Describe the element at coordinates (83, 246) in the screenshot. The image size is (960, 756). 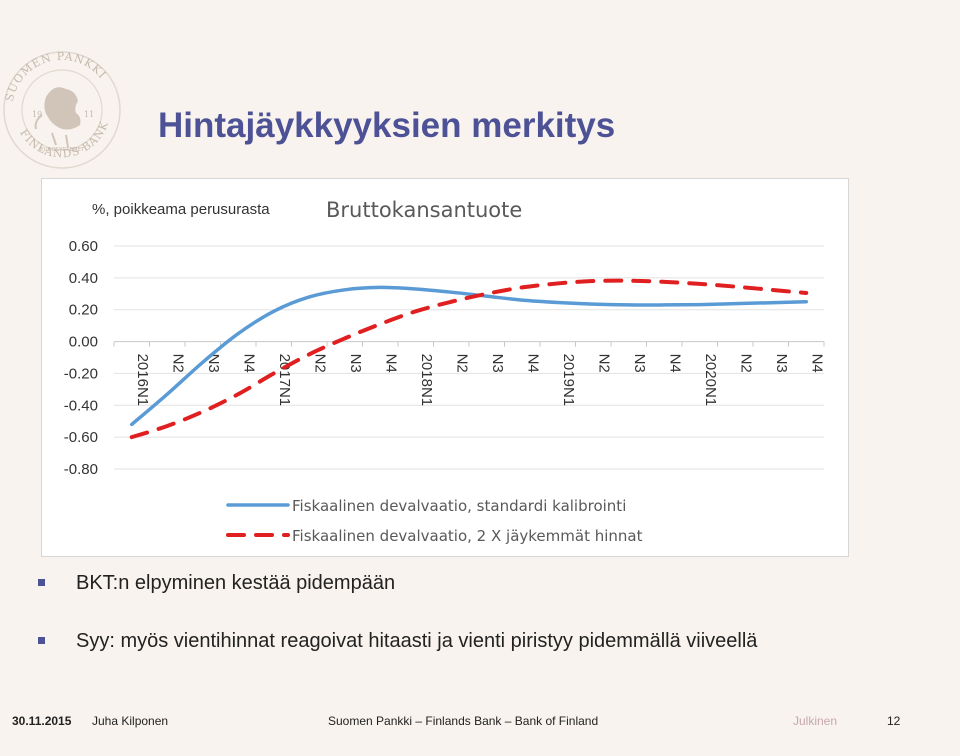
I see `y-tick-label: 0.60` at that location.